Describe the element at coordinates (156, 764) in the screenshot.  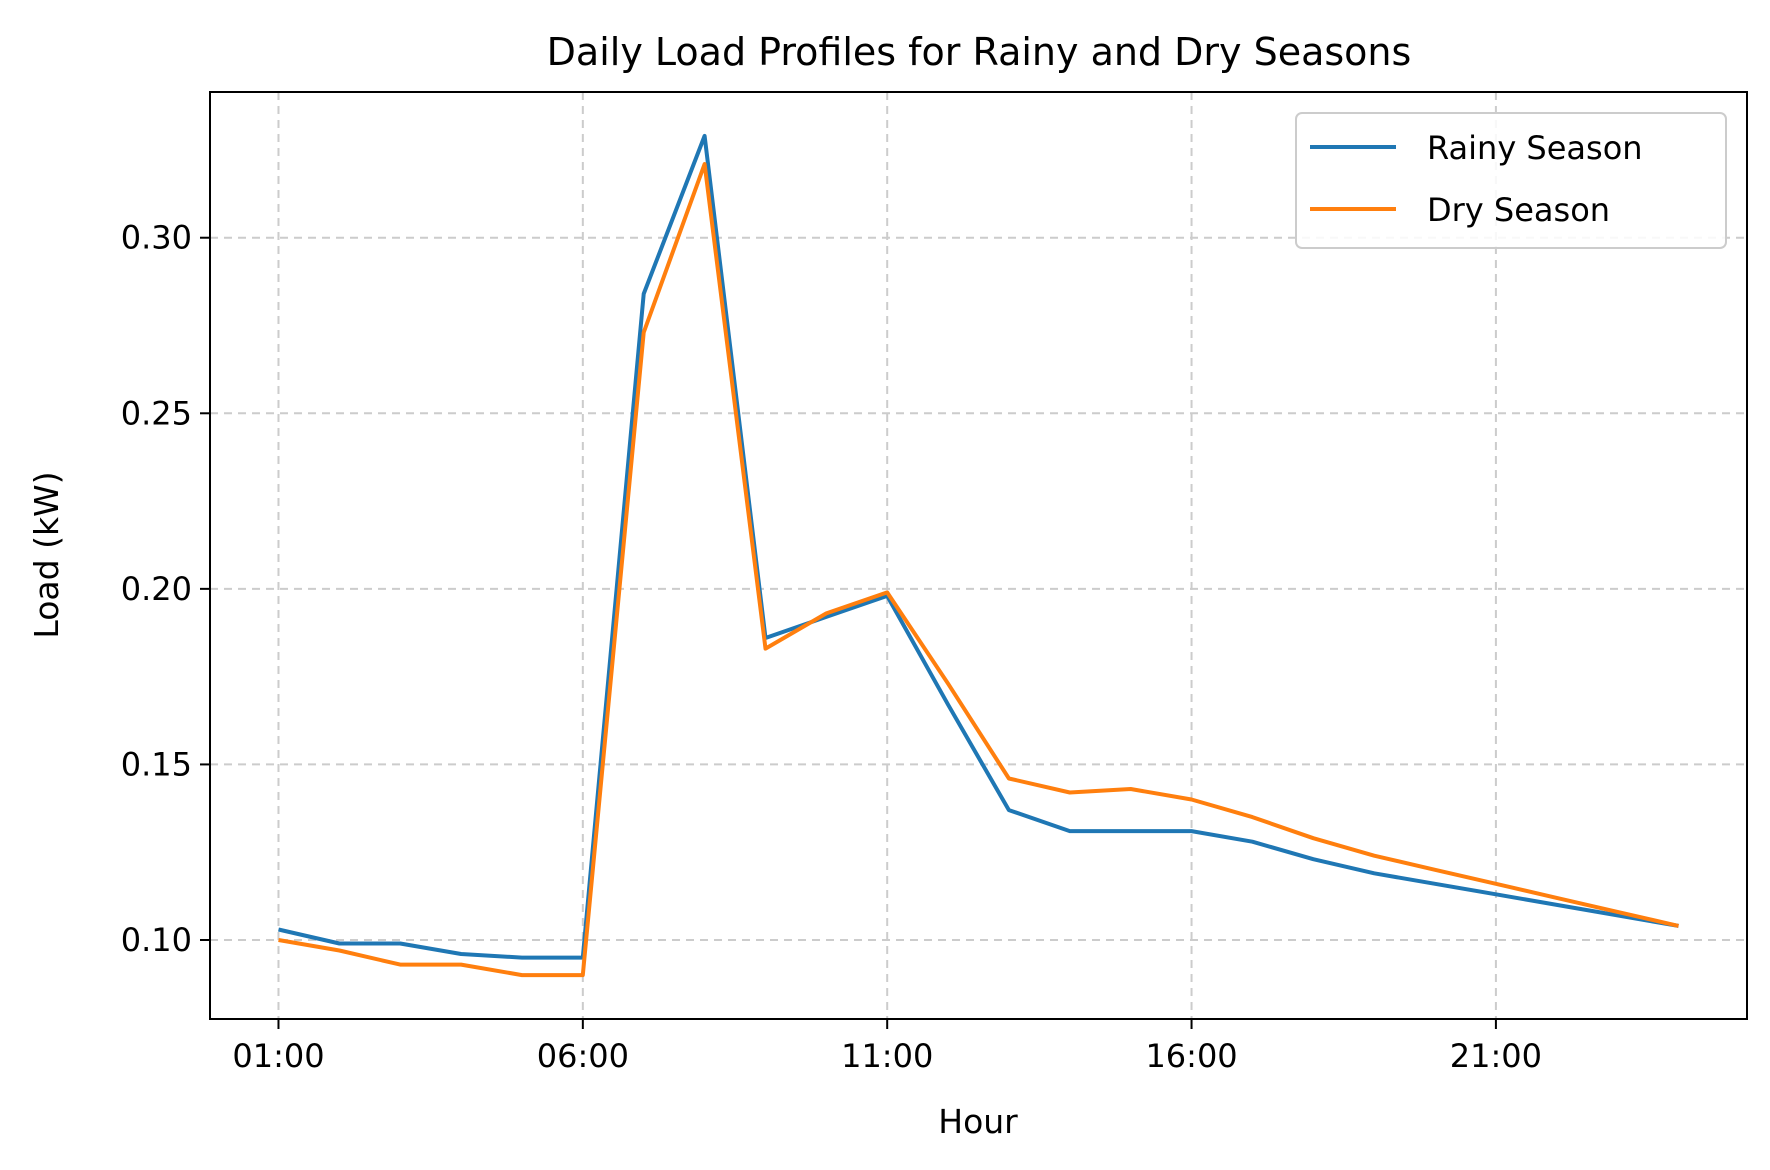
I see `y-tick-label: 0.15` at that location.